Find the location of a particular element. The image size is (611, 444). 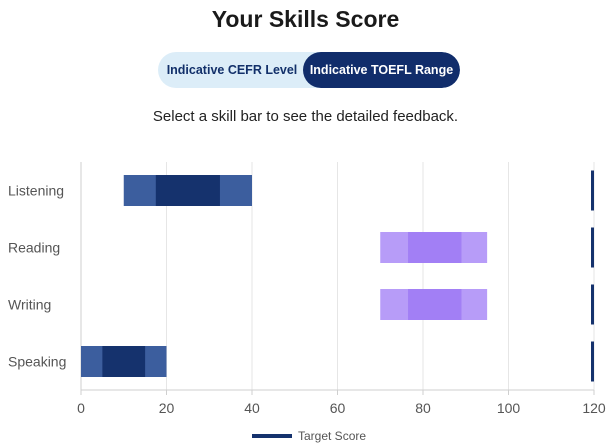

x-tick-label-0: 0 is located at coordinates (81, 408).